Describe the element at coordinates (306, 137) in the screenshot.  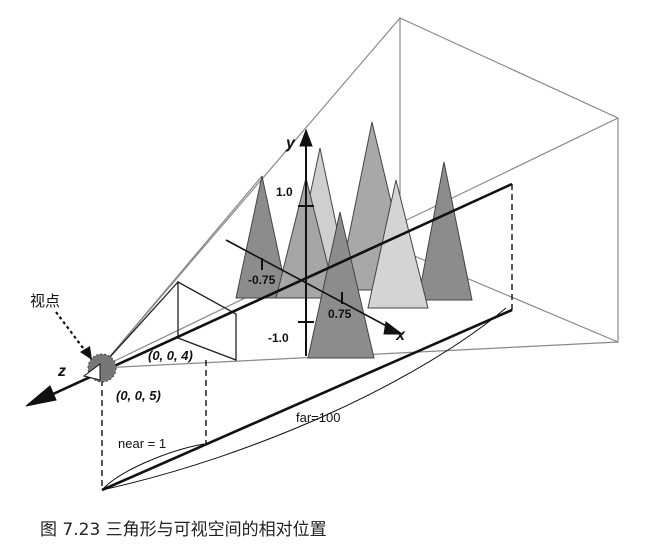
I see `y-axis-arrow` at that location.